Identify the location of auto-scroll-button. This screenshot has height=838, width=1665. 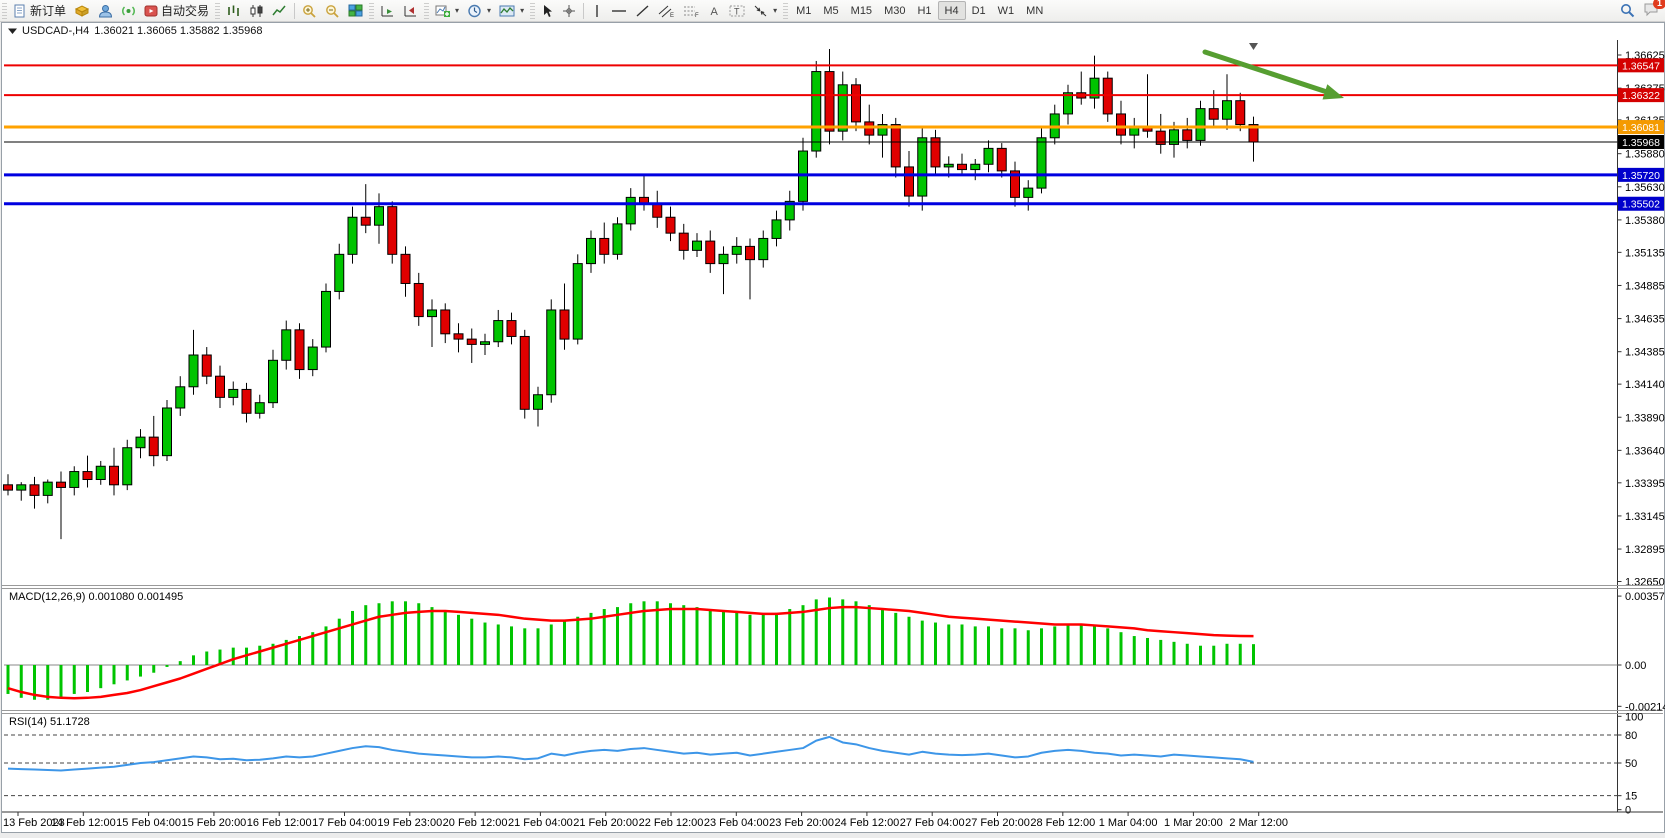
(387, 10).